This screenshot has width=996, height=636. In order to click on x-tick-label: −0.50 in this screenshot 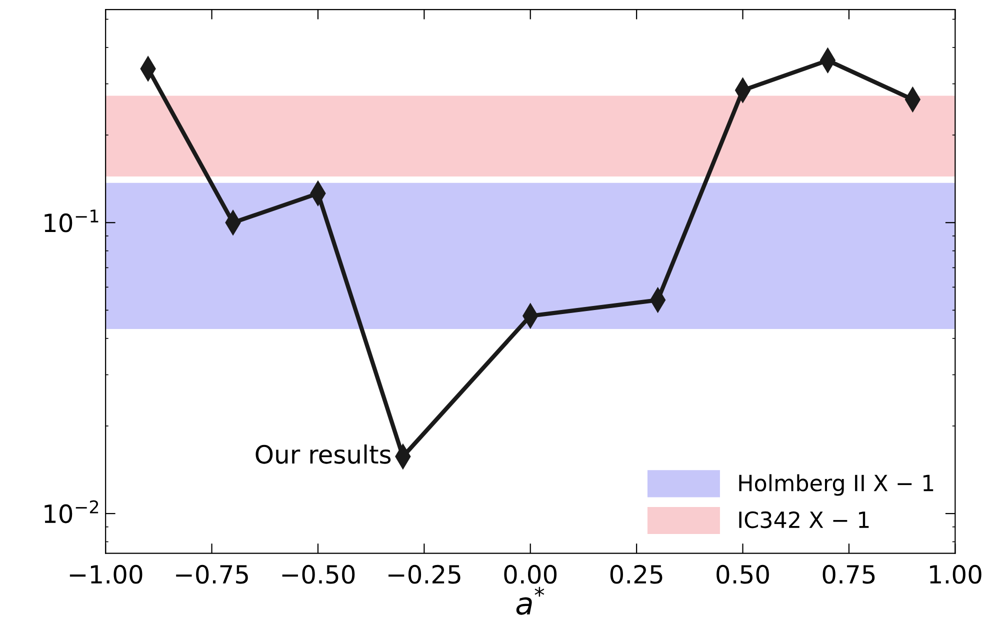, I will do `click(318, 574)`.